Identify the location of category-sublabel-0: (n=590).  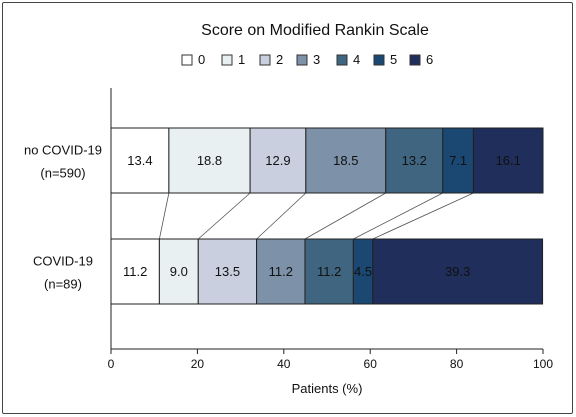
(62, 173).